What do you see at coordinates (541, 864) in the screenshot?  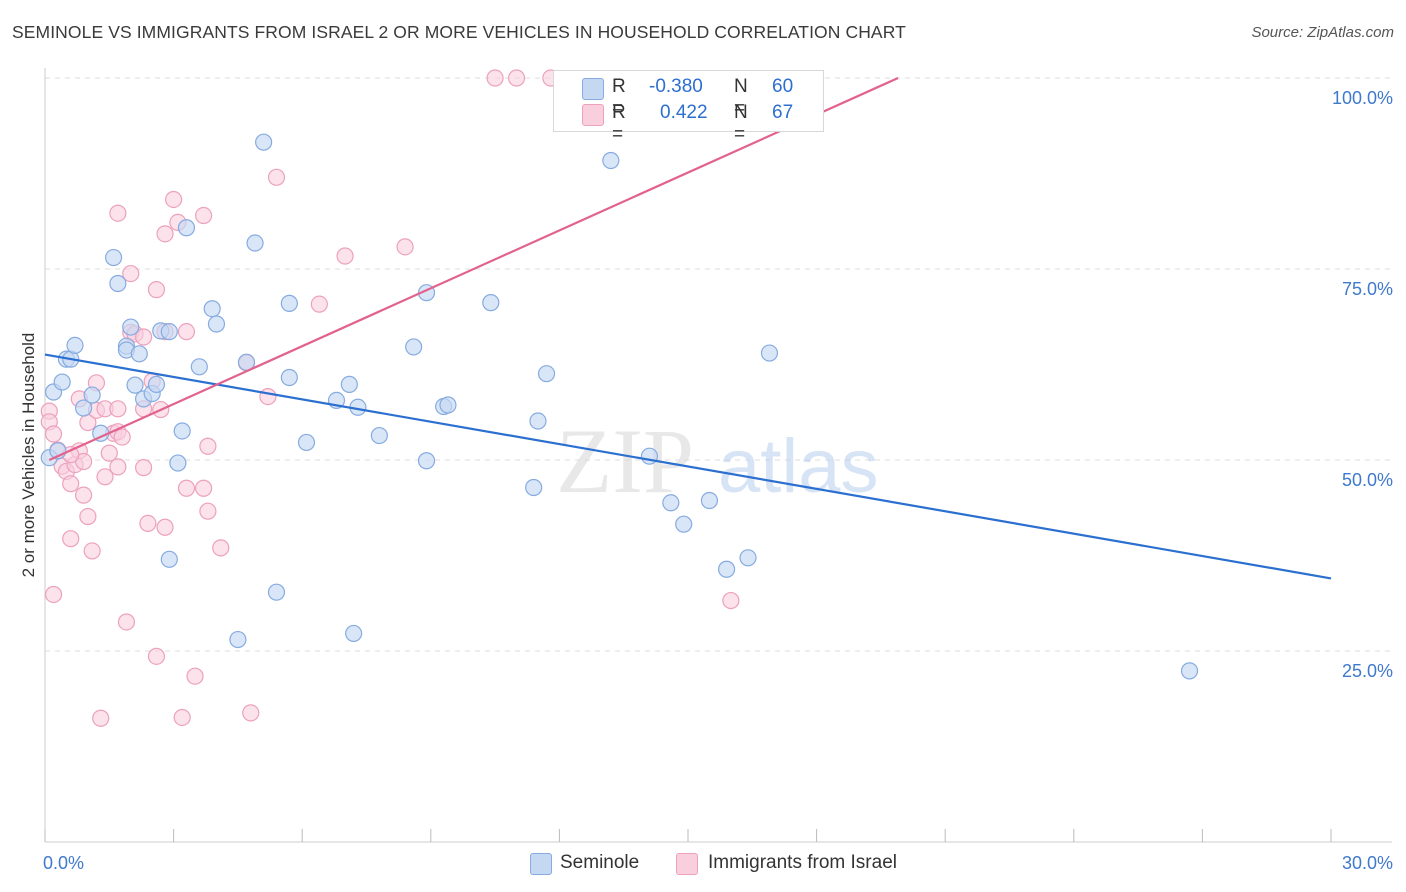 I see `seminole-legend-swatch` at bounding box center [541, 864].